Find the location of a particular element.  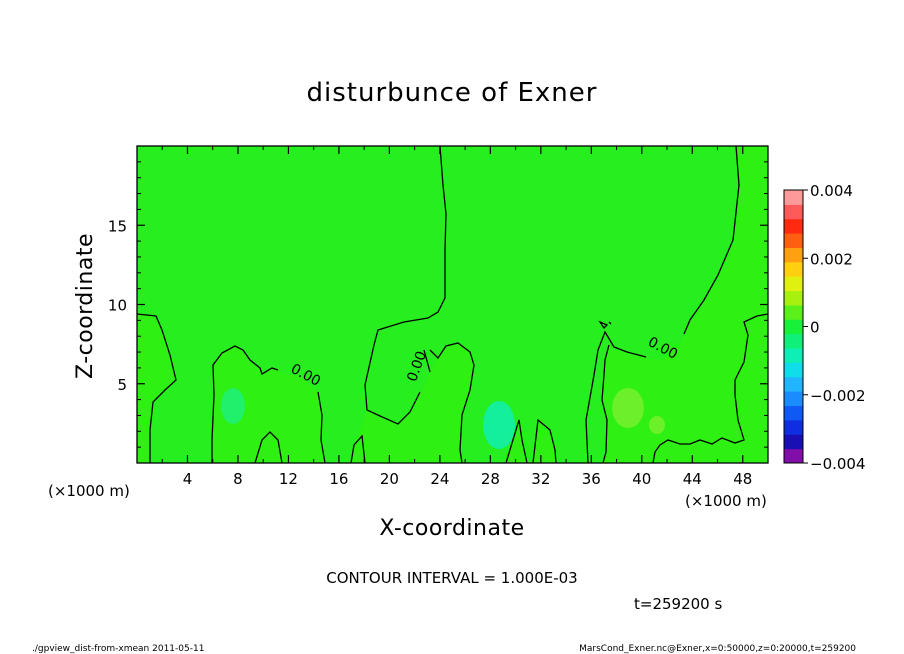

contour-interval-note: CONTOUR INTERVAL = 1.000E-03 is located at coordinates (451, 578).